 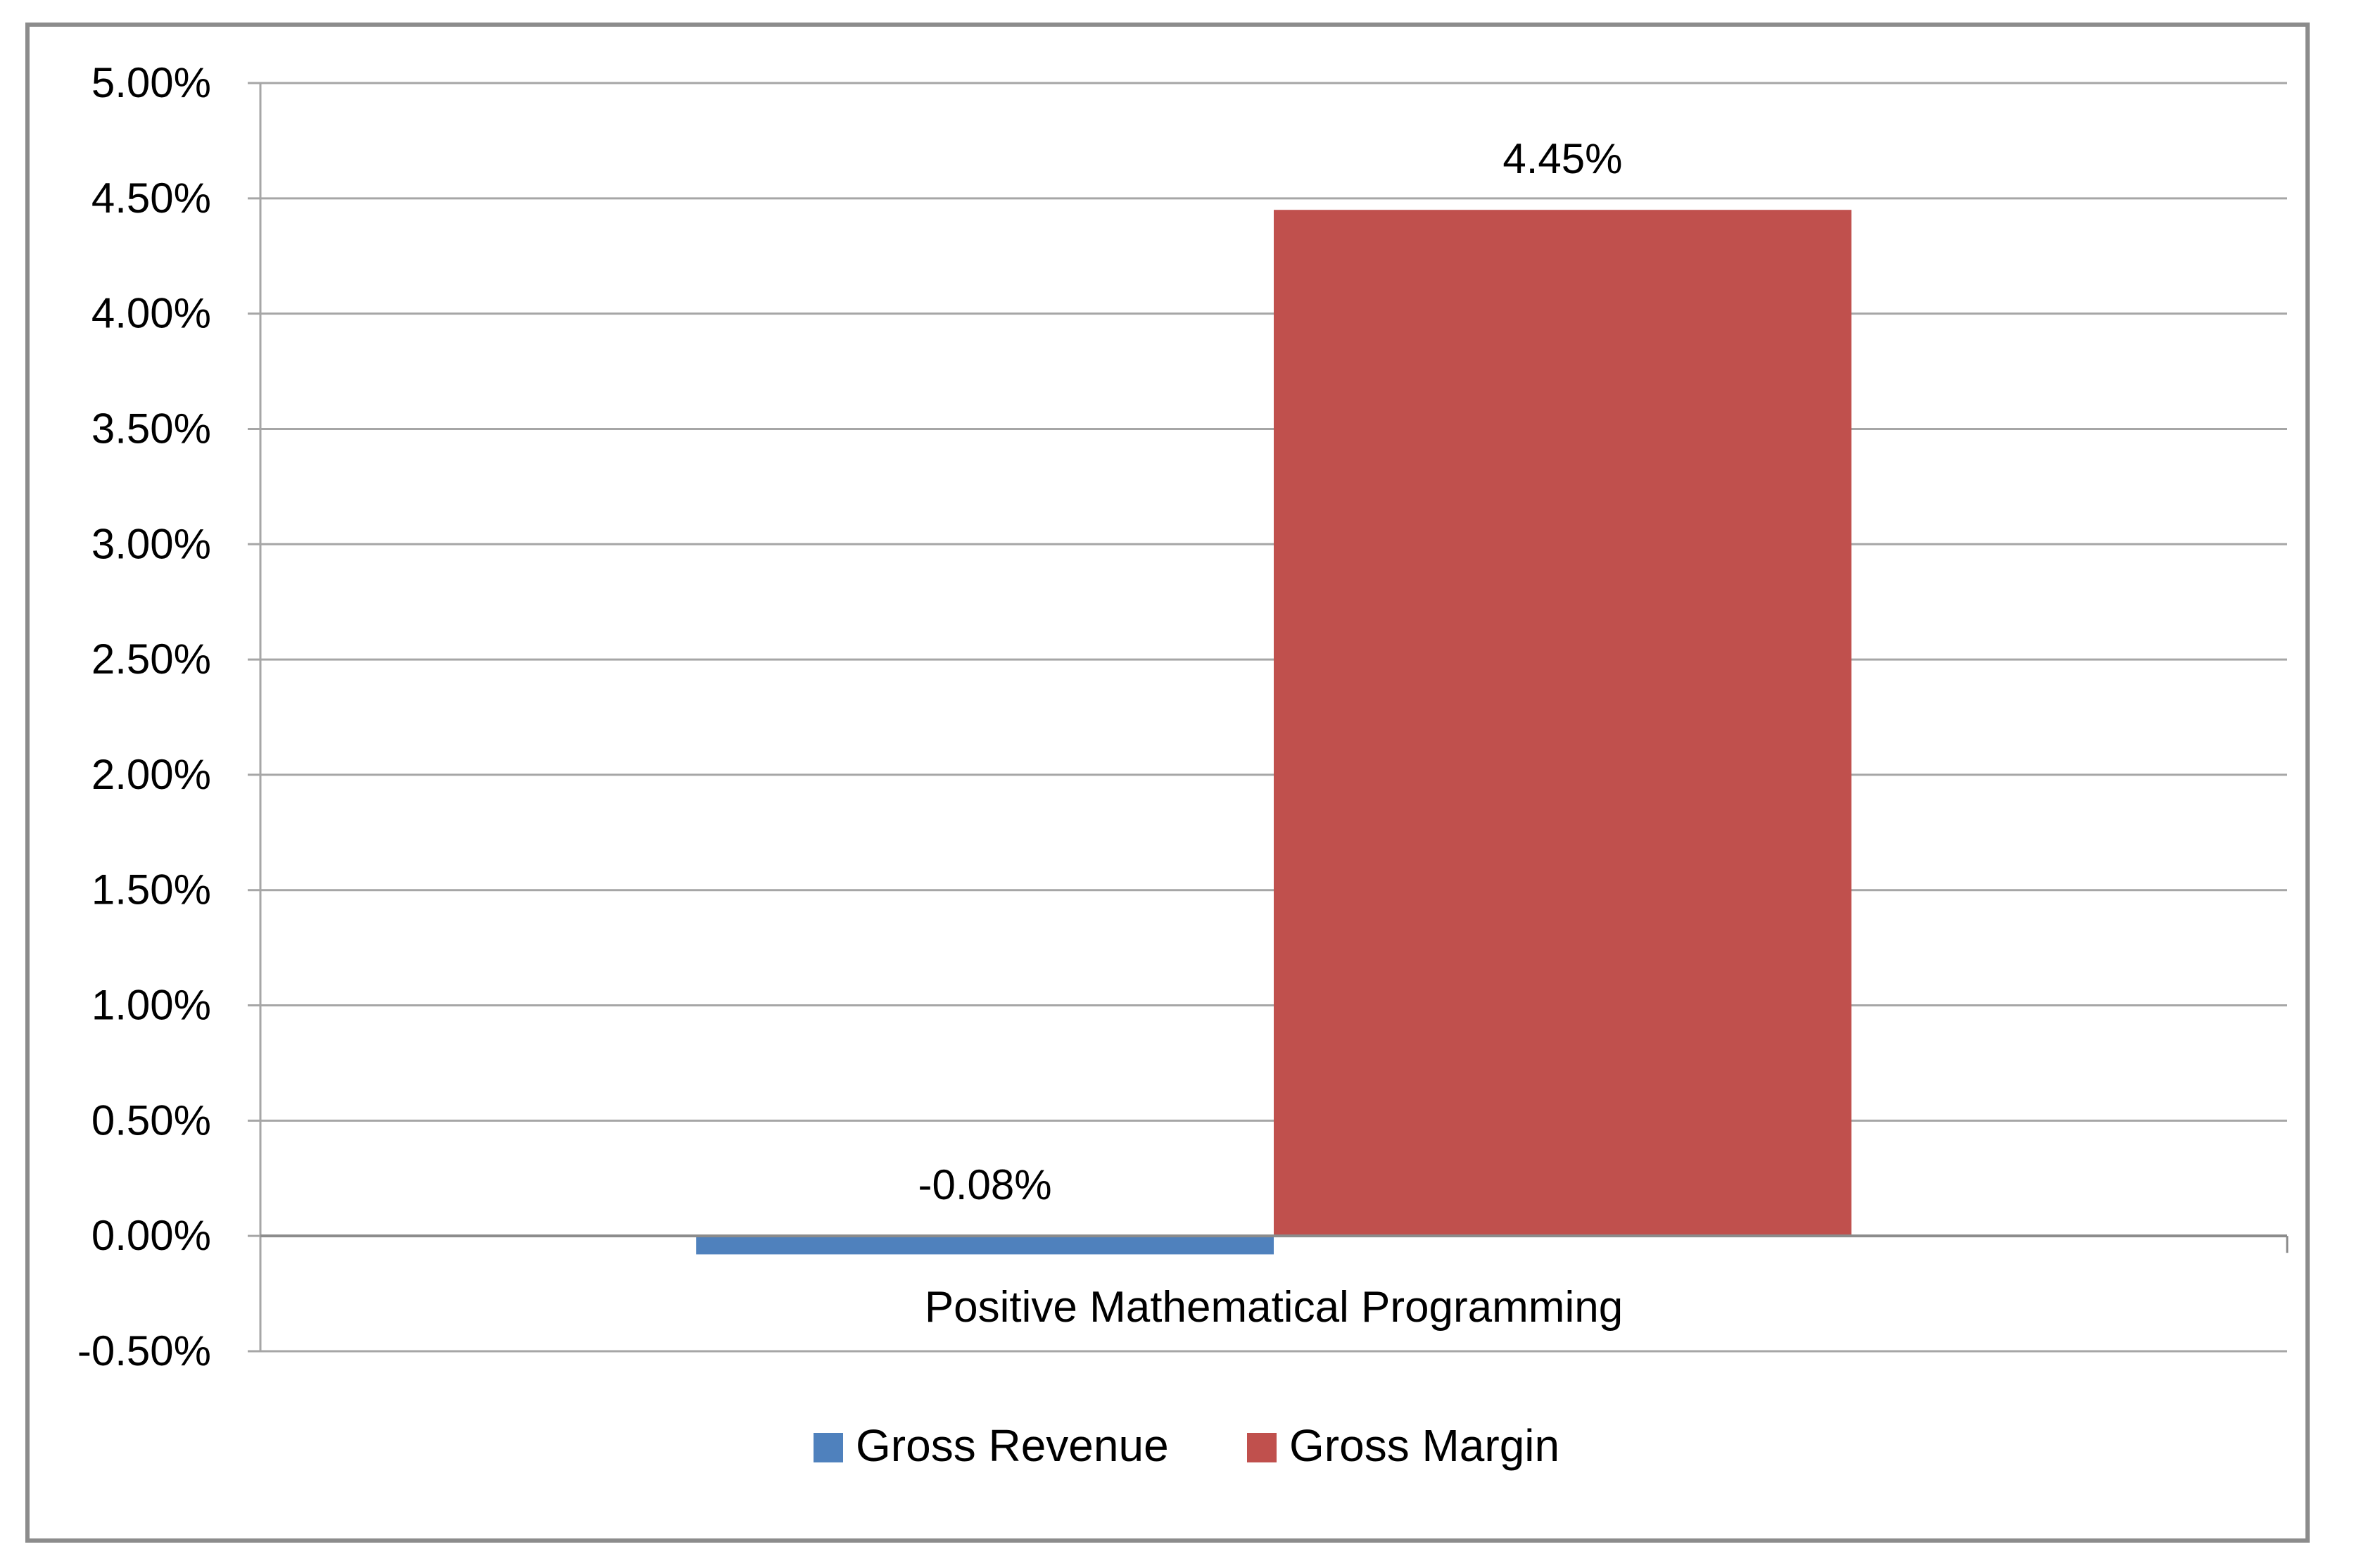 I want to click on category-labels: Positive Mathematical Programming, so click(x=1274, y=1307).